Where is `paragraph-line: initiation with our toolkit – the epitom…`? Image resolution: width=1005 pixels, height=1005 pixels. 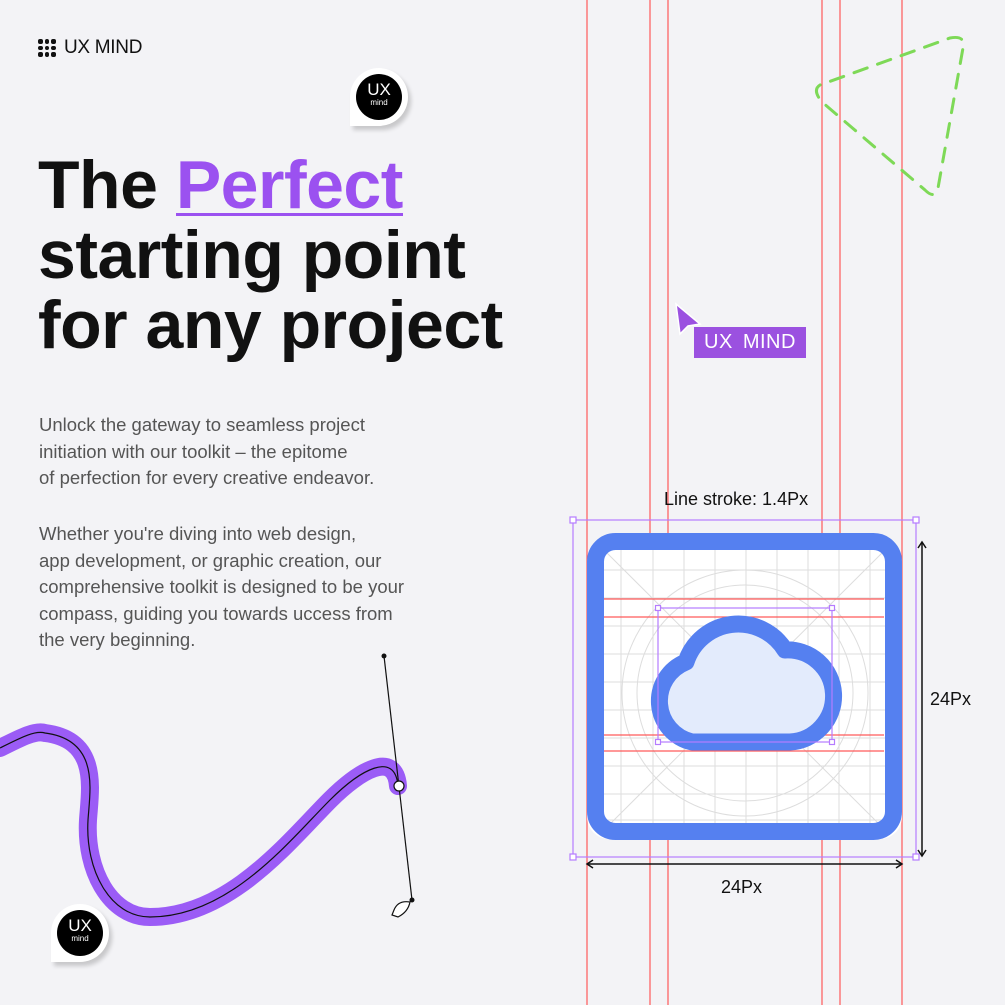
paragraph-line: initiation with our toolkit – the epitom… is located at coordinates (193, 451).